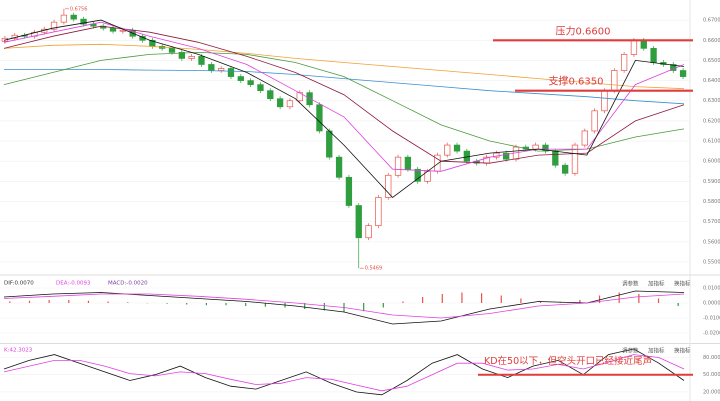 This screenshot has height=401, width=720. Describe the element at coordinates (711, 101) in the screenshot. I see `y-tick-label: 0.6300` at that location.